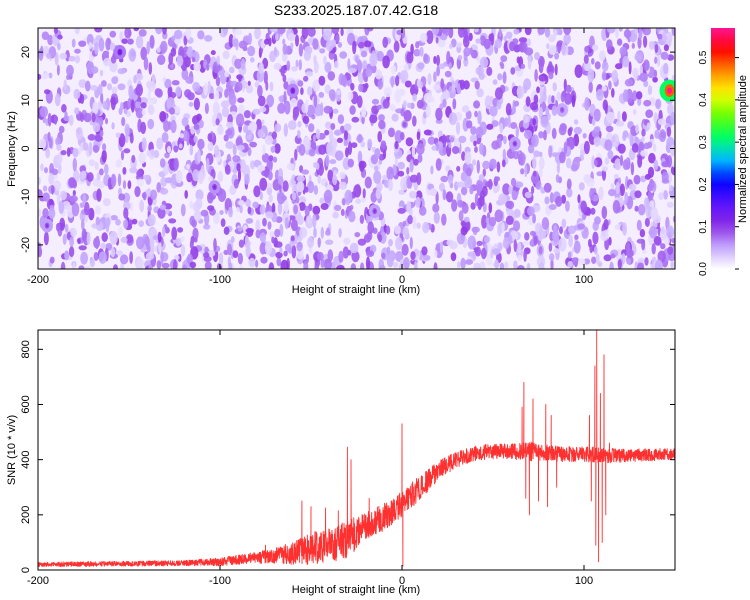  Describe the element at coordinates (402, 581) in the screenshot. I see `x-tick-label: 0` at that location.